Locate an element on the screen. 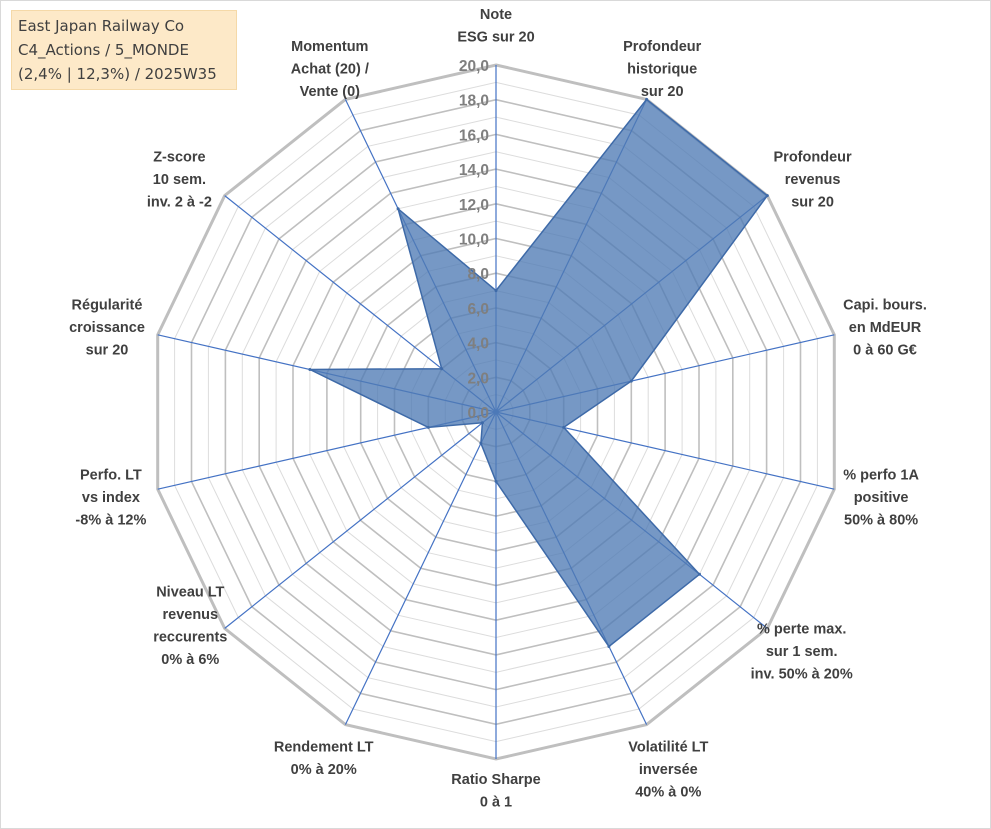 This screenshot has width=991, height=829. tick-label: 16,0 is located at coordinates (474, 135).